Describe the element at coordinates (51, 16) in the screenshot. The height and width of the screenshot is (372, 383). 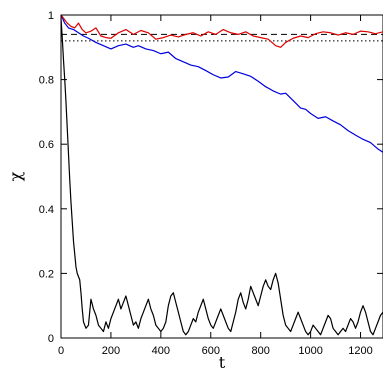
I see `y-tick-label: 1` at that location.